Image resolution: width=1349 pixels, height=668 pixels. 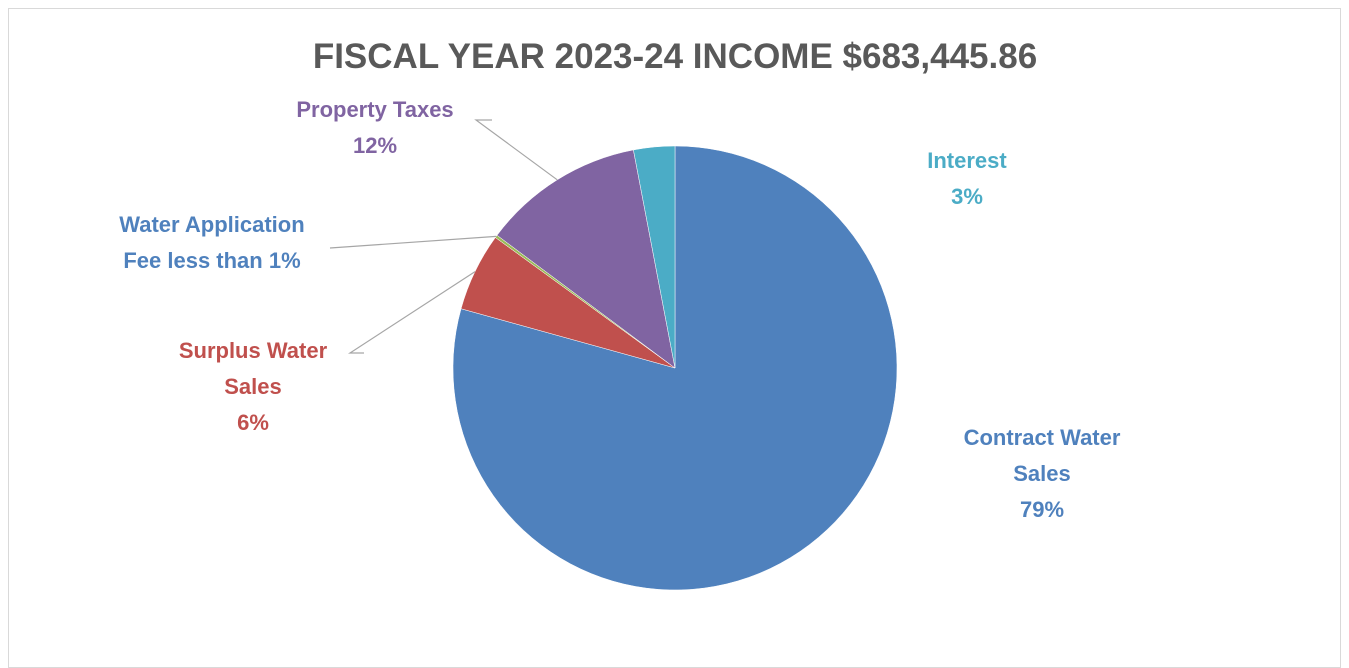 What do you see at coordinates (675, 56) in the screenshot?
I see `chart-title: FISCAL YEAR 2023-24 INCOME $683,445.86` at bounding box center [675, 56].